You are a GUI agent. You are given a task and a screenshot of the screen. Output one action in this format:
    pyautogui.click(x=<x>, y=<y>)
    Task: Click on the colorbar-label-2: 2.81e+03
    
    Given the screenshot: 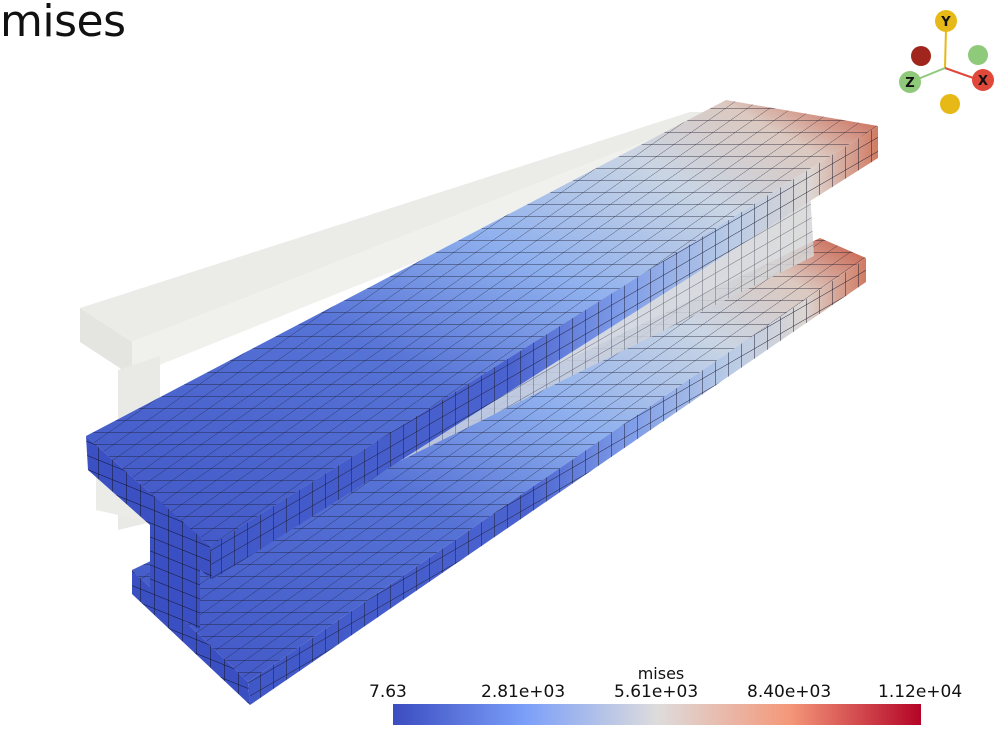 What is the action you would take?
    pyautogui.click(x=523, y=692)
    